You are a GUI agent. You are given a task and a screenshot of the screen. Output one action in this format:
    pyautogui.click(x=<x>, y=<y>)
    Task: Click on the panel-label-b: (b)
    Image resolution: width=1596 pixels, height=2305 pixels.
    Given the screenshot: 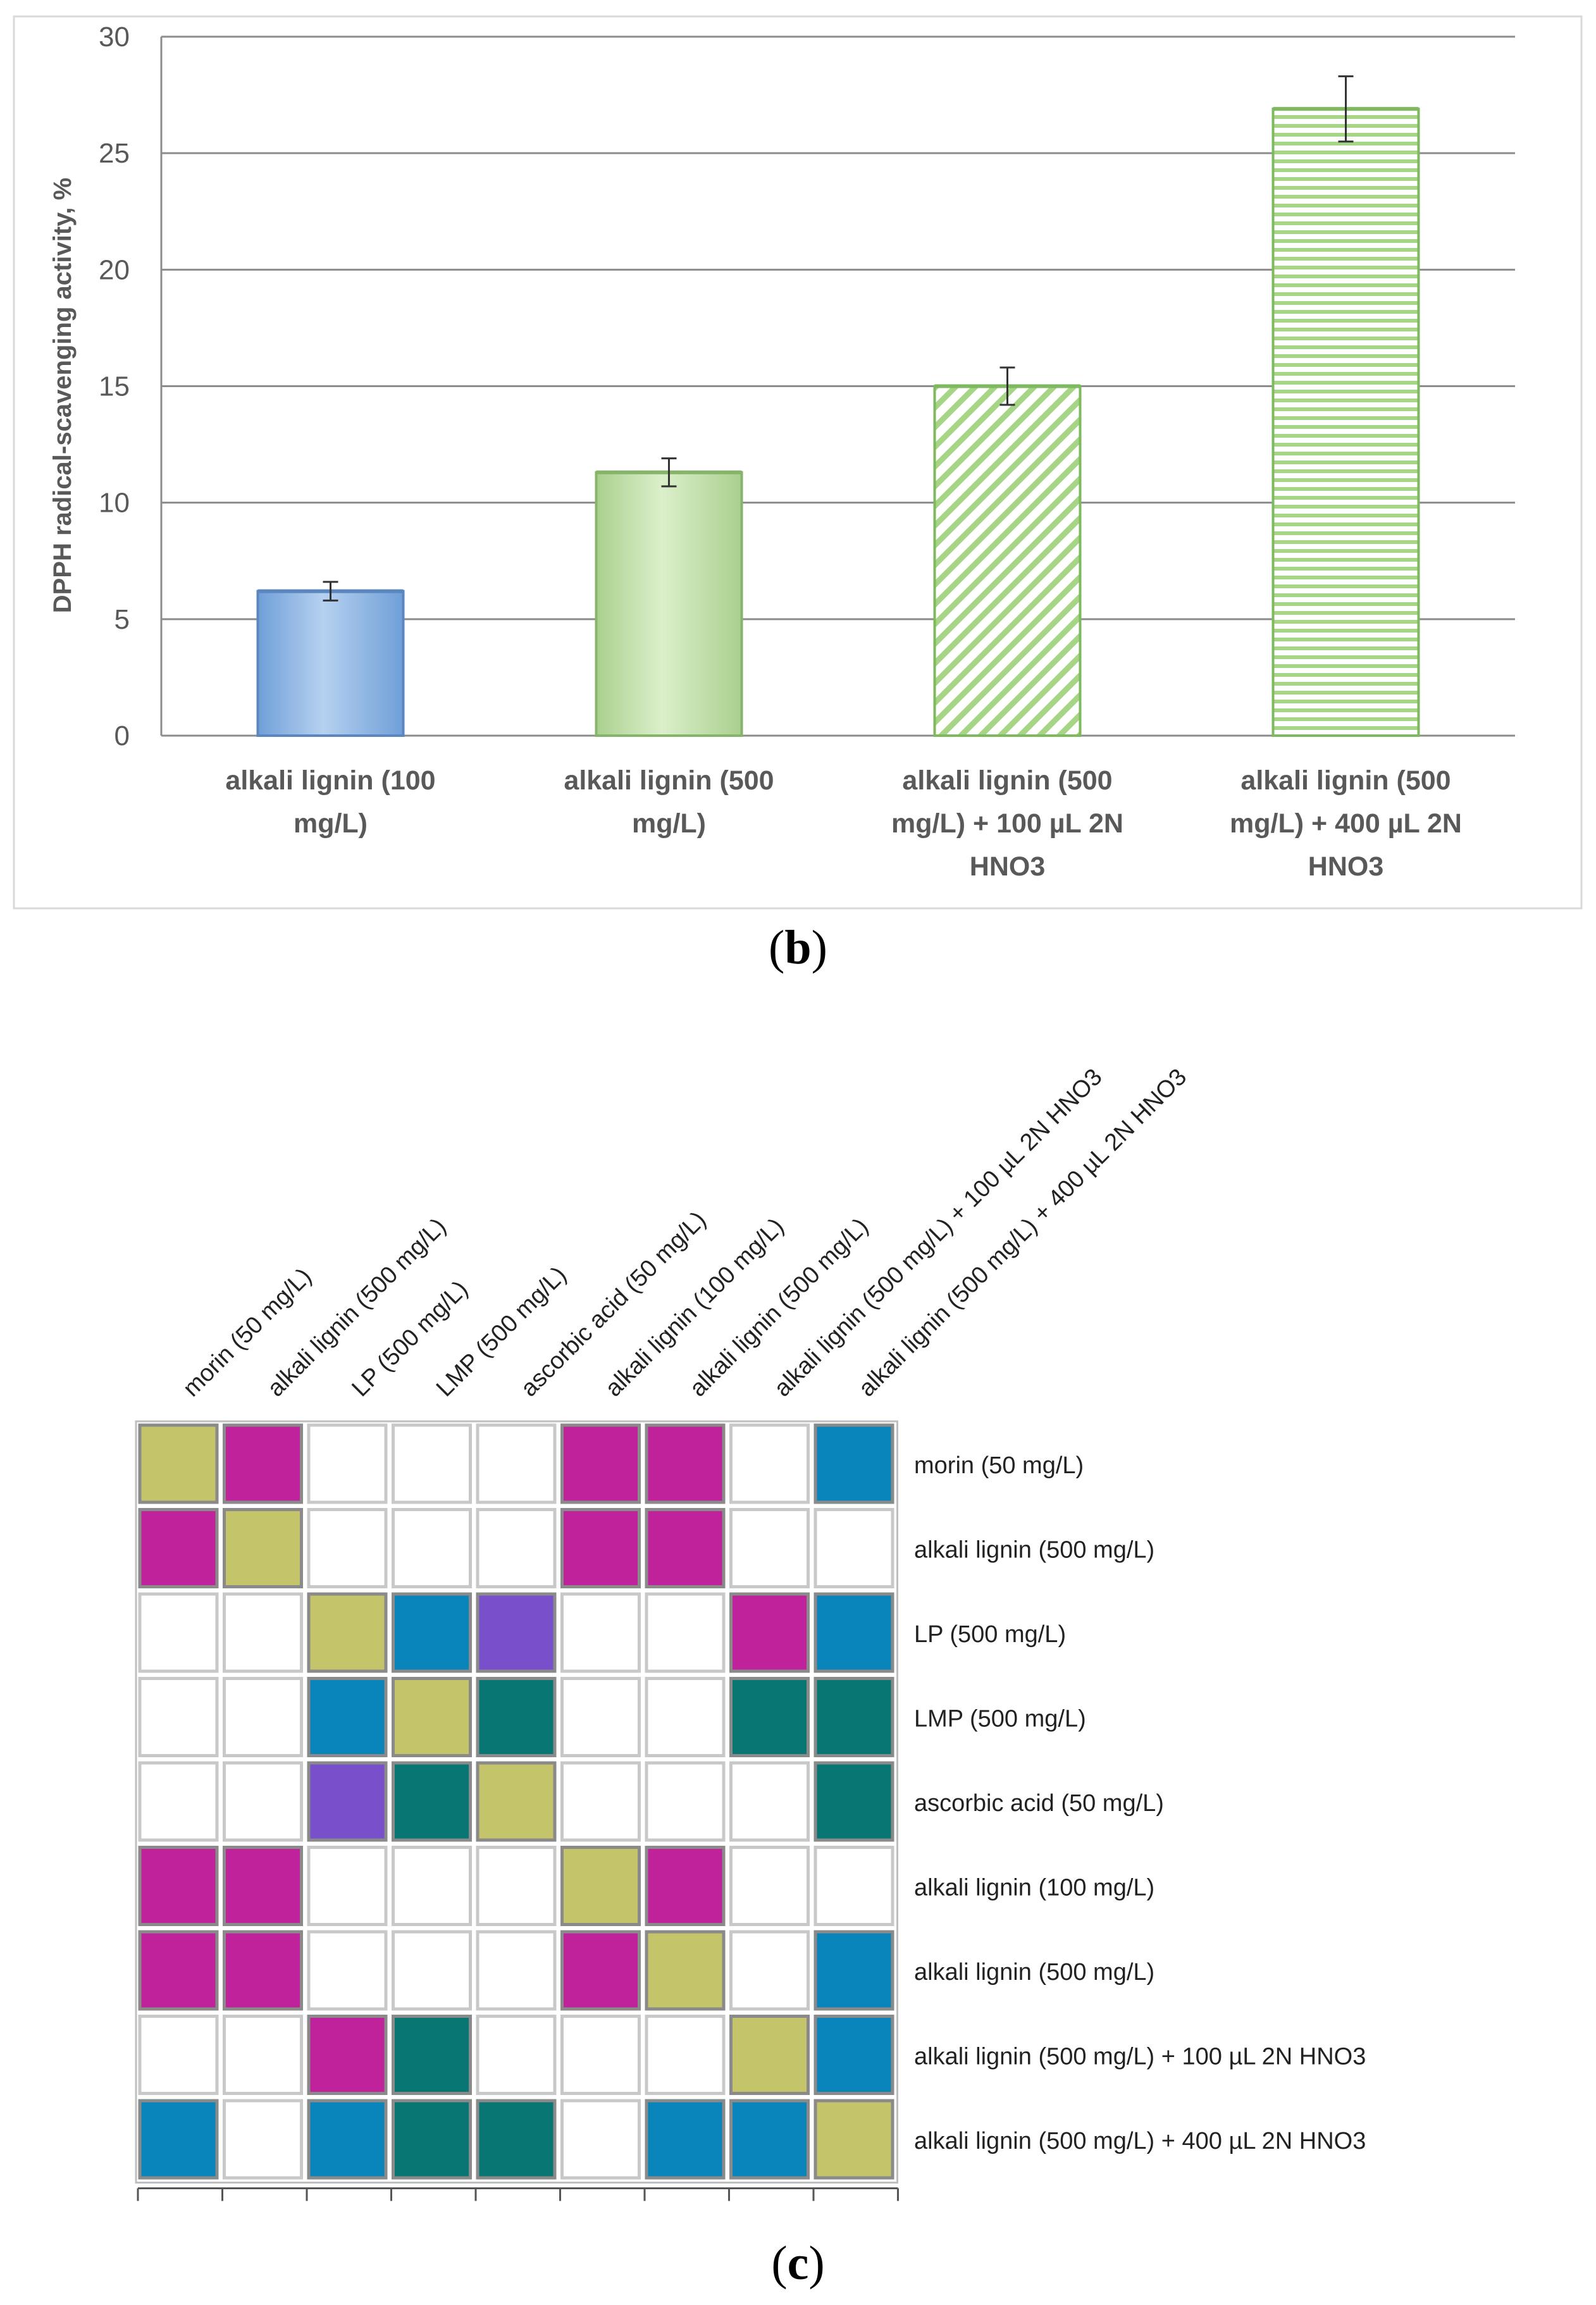 What is the action you would take?
    pyautogui.click(x=798, y=947)
    